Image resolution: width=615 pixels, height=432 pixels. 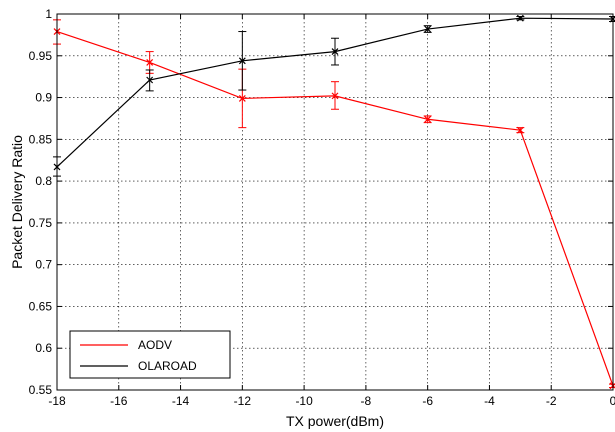 What do you see at coordinates (366, 401) in the screenshot?
I see `x-tick-label: -8` at bounding box center [366, 401].